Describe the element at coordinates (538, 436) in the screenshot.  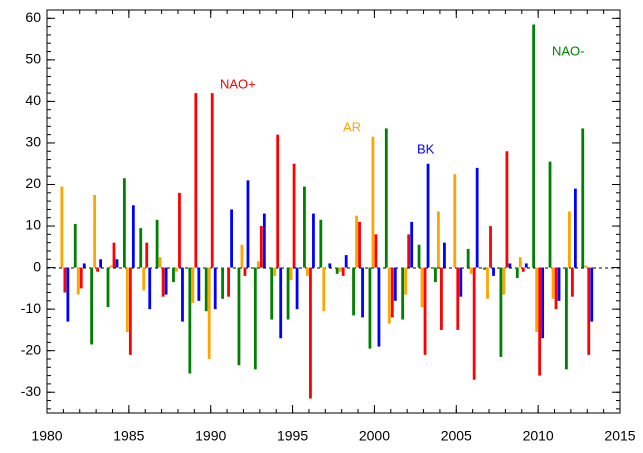
I see `x-tick-label: 2010` at that location.